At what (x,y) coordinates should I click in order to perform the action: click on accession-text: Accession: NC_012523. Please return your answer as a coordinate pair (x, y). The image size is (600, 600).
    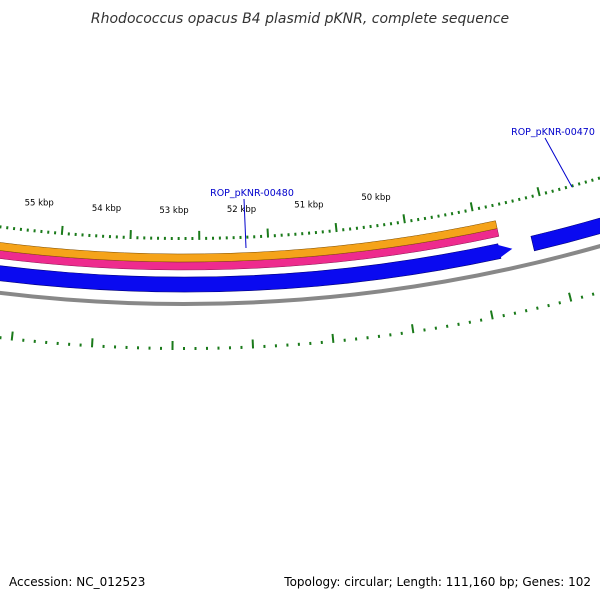
    Looking at the image, I should click on (77, 582).